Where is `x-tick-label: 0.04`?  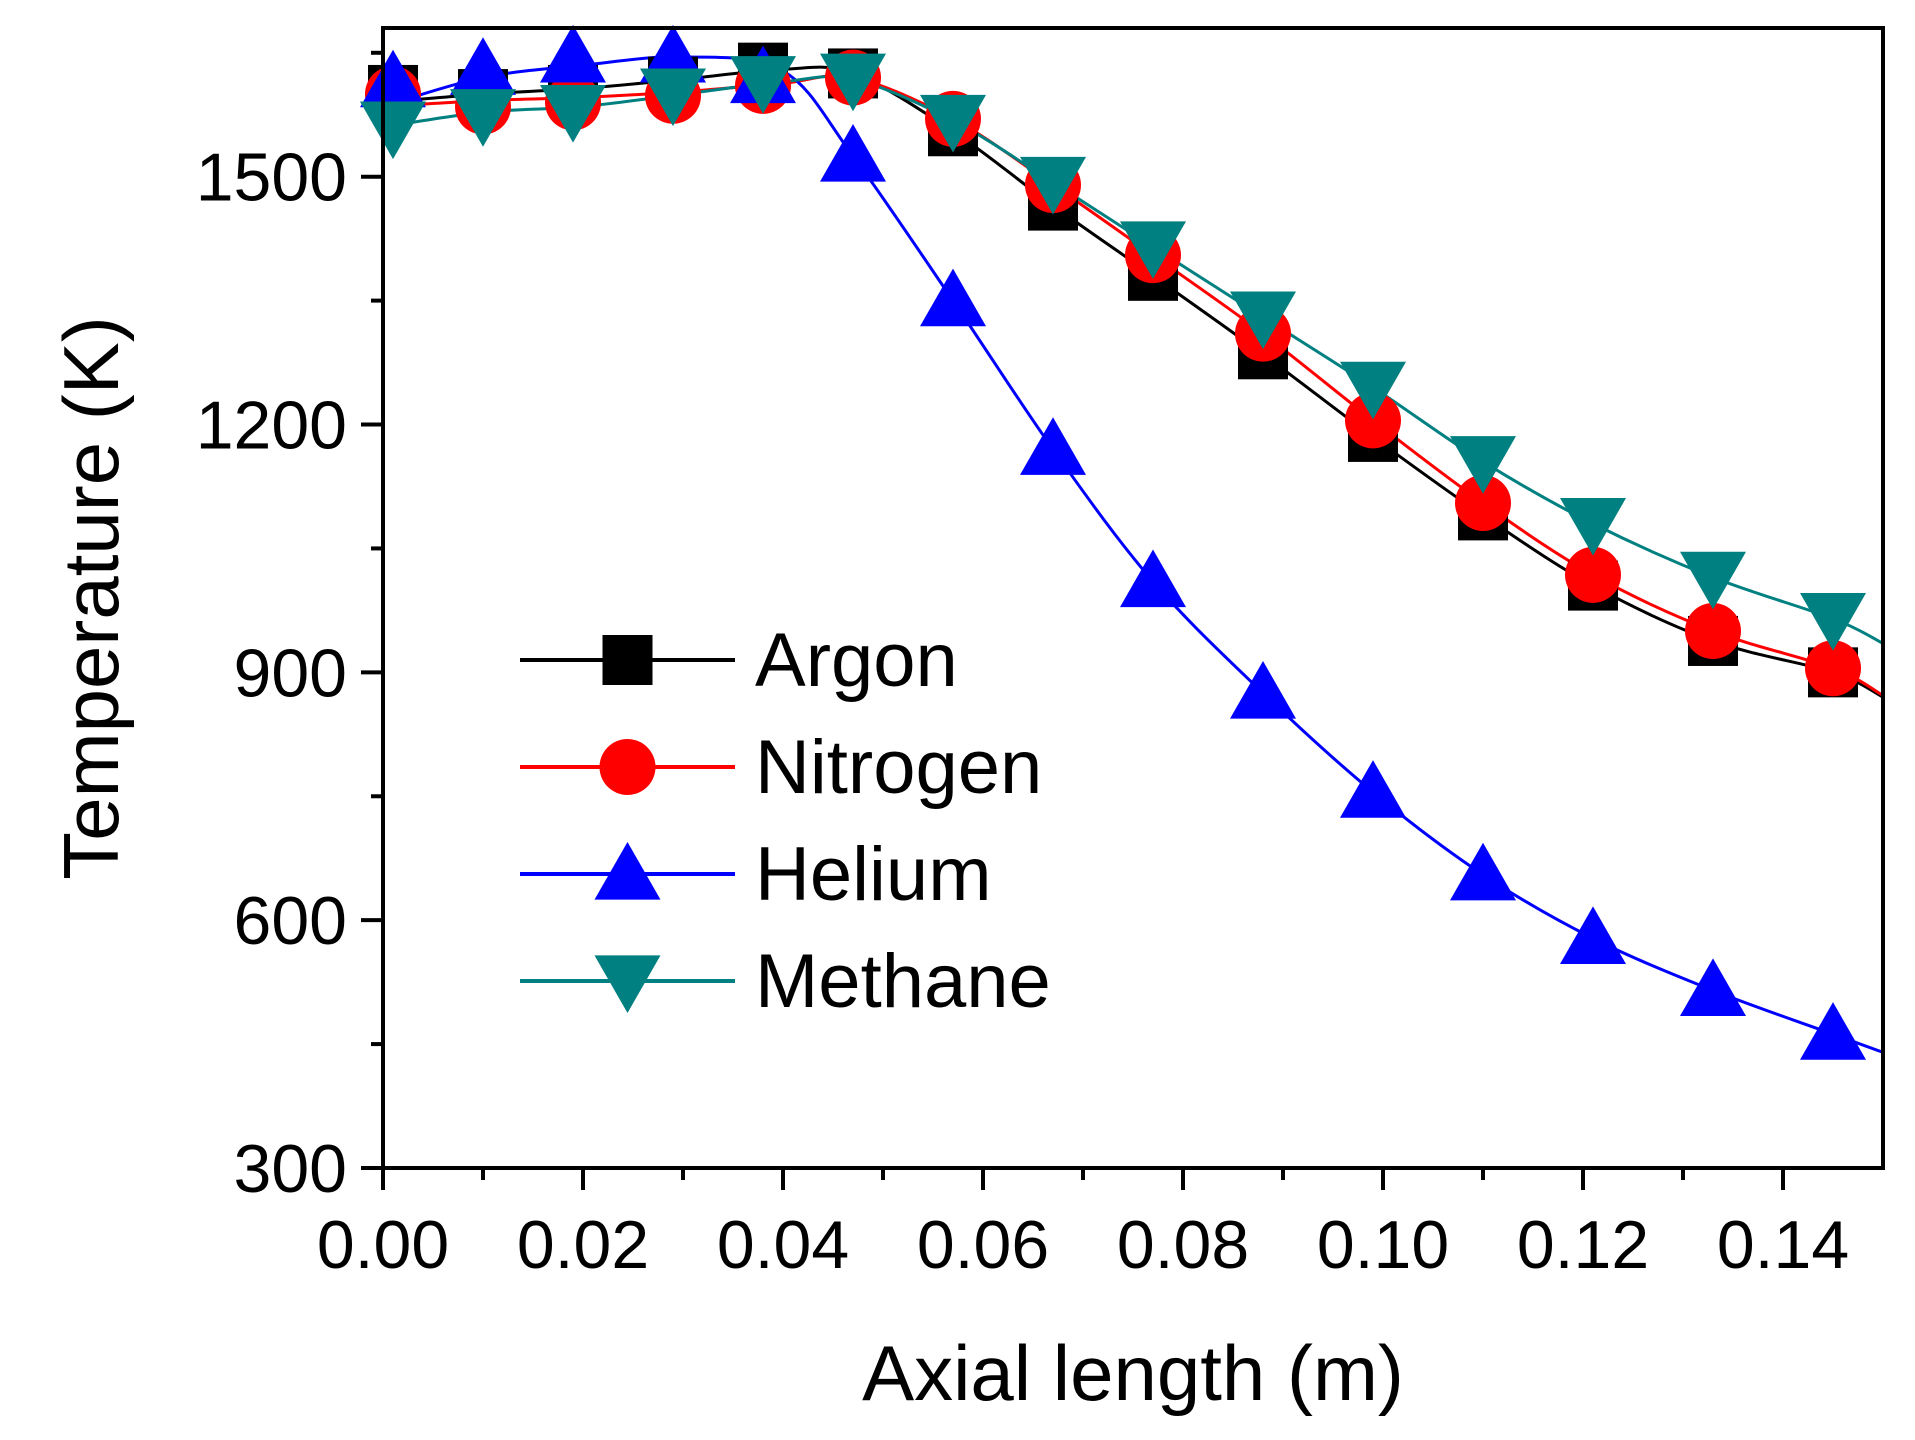
x-tick-label: 0.04 is located at coordinates (783, 1245).